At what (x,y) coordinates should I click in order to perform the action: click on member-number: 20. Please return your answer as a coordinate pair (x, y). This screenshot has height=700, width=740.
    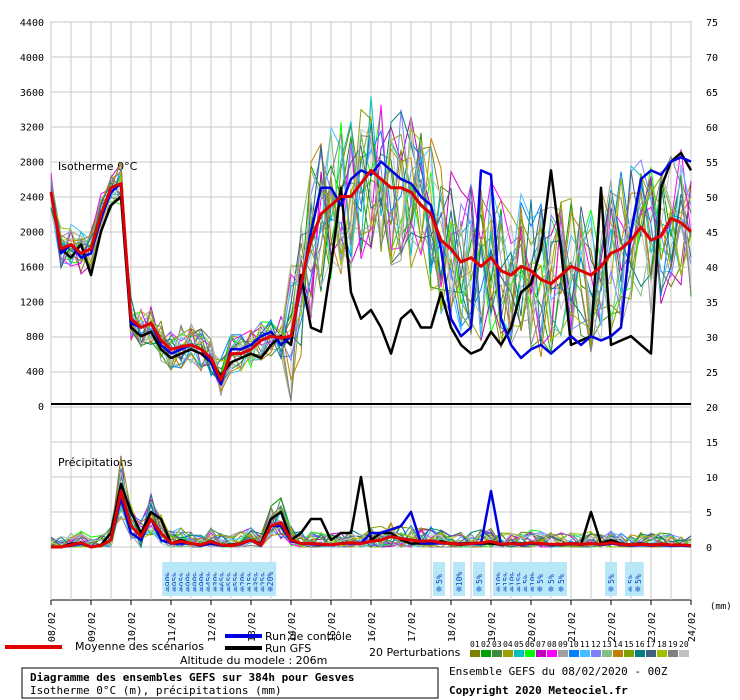
    Looking at the image, I should click on (684, 644).